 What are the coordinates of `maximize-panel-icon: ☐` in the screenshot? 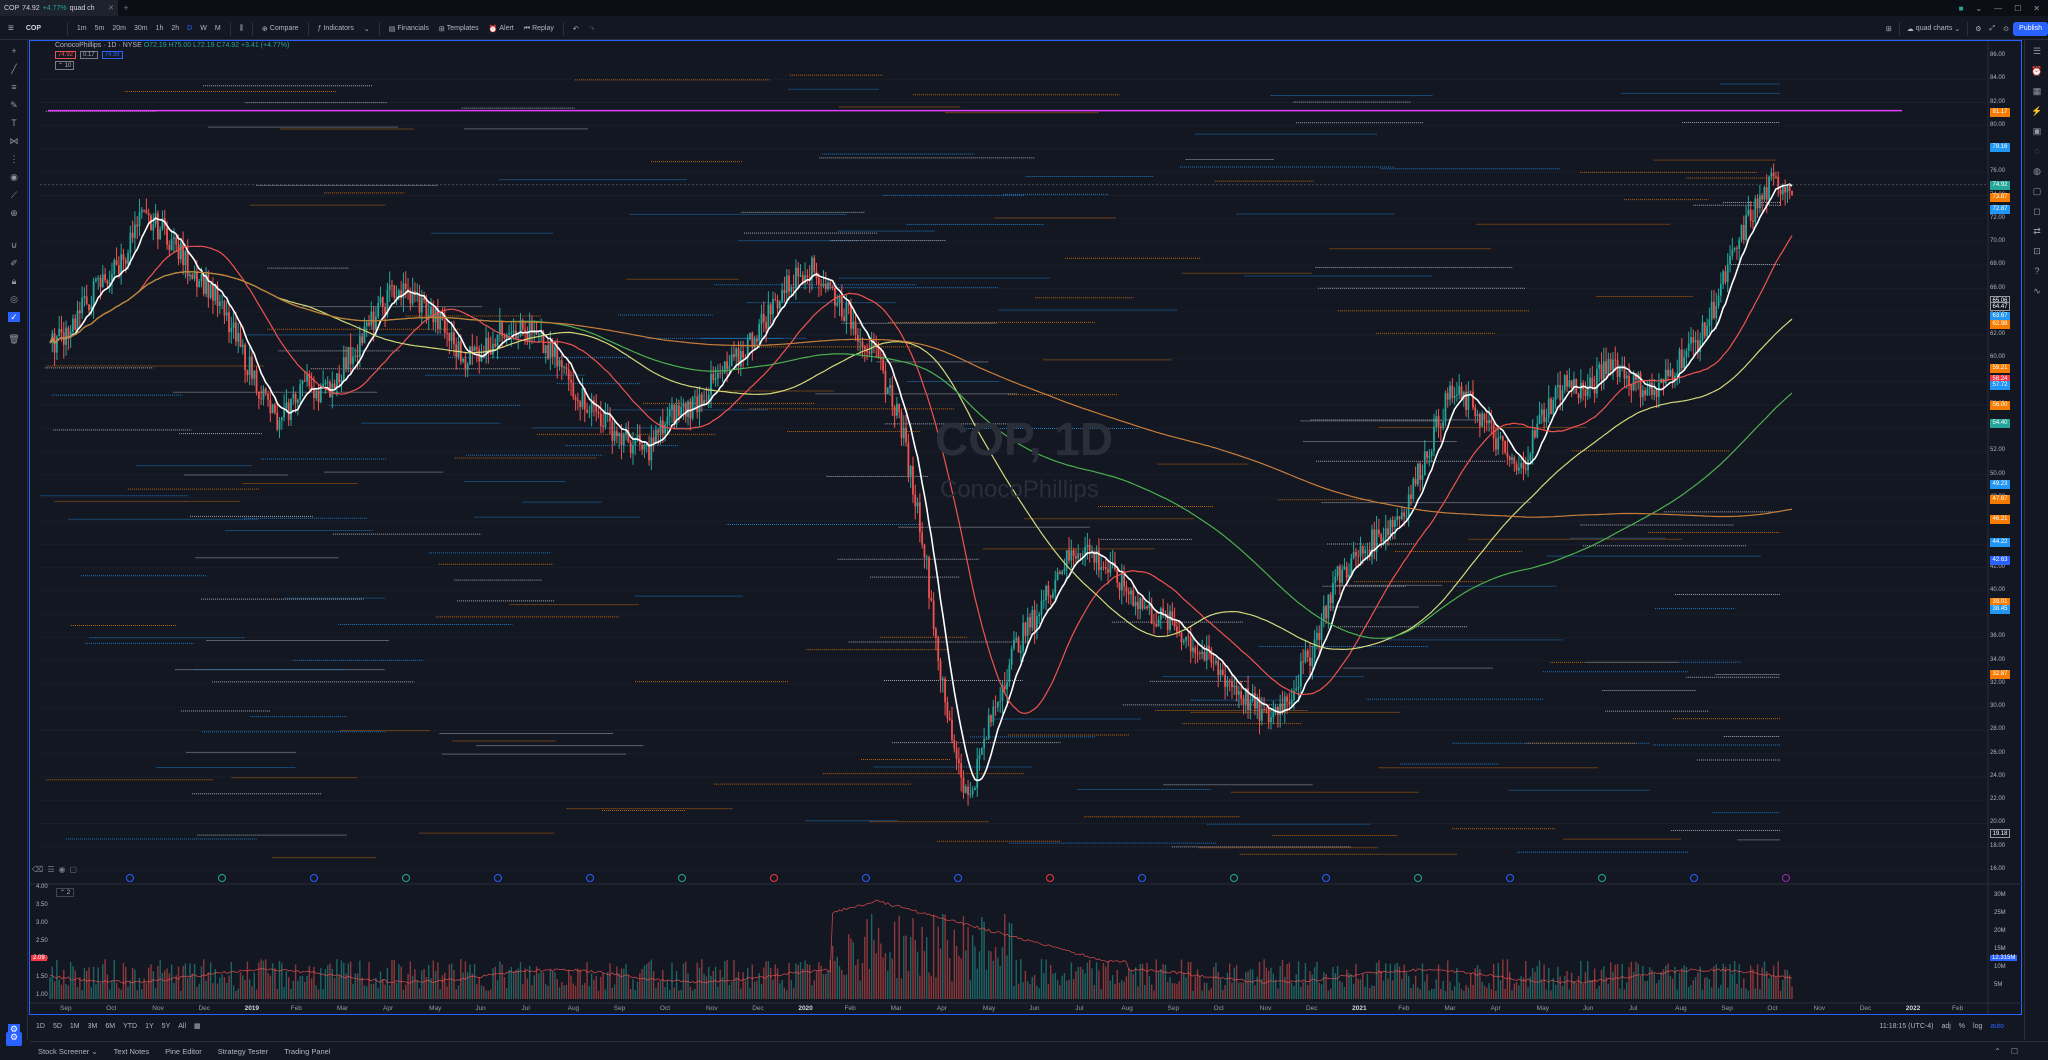 It's located at (2014, 1051).